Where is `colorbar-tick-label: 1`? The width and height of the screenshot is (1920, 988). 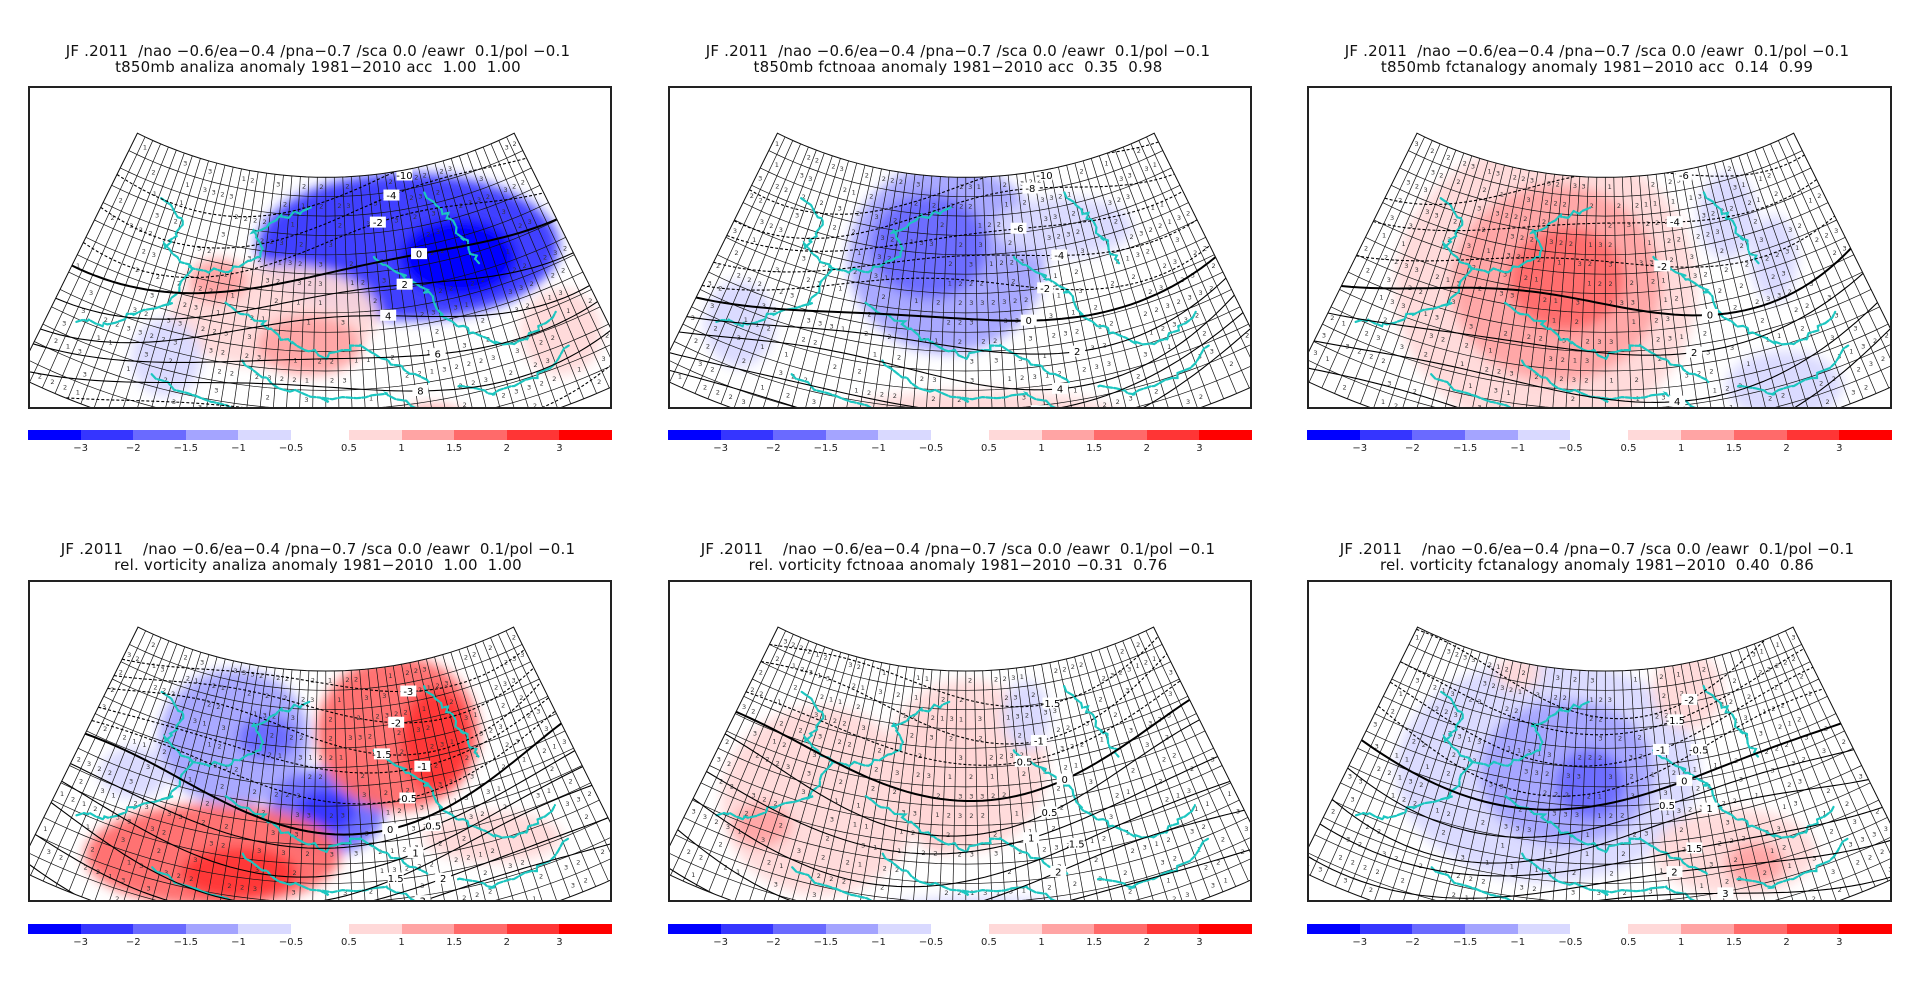 colorbar-tick-label: 1 is located at coordinates (1681, 448).